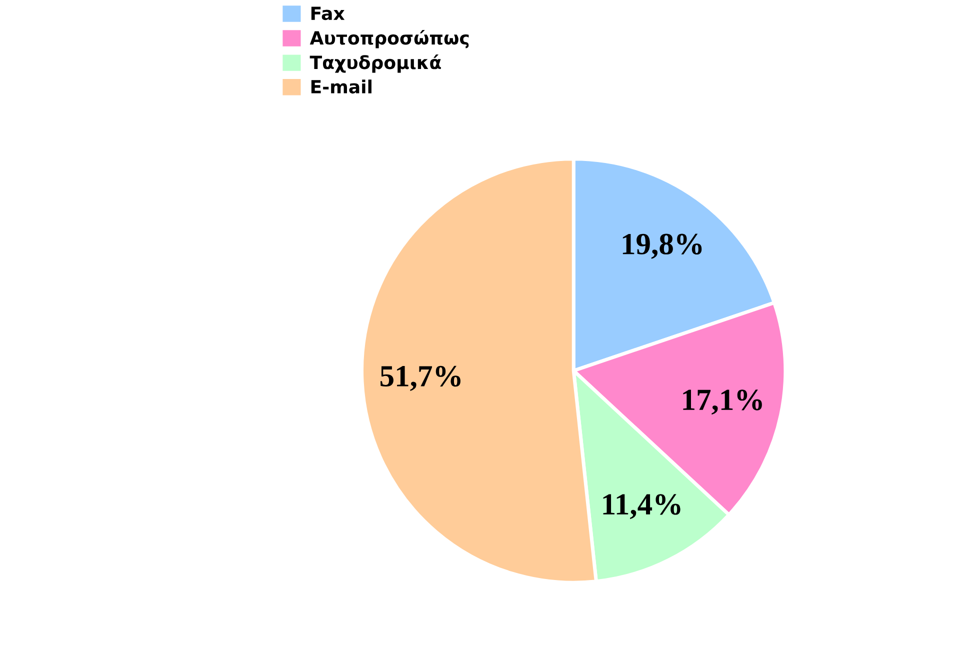 The height and width of the screenshot is (662, 956). What do you see at coordinates (341, 87) in the screenshot?
I see `legend-label: E-mail` at bounding box center [341, 87].